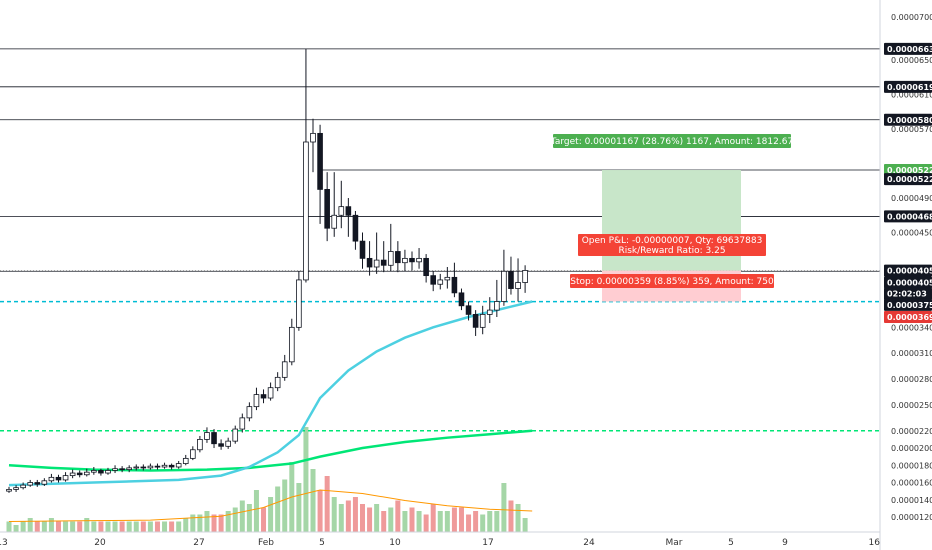 The height and width of the screenshot is (550, 932). Describe the element at coordinates (589, 543) in the screenshot. I see `time-tick-label: 24` at that location.